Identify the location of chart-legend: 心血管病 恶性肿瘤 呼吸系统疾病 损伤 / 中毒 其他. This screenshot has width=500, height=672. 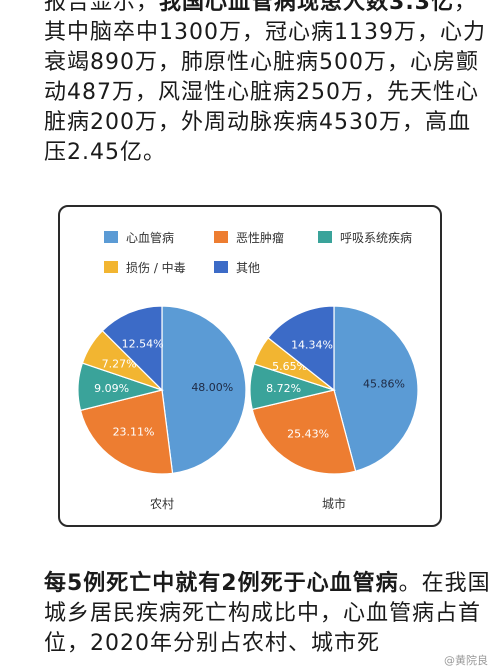
(269, 252).